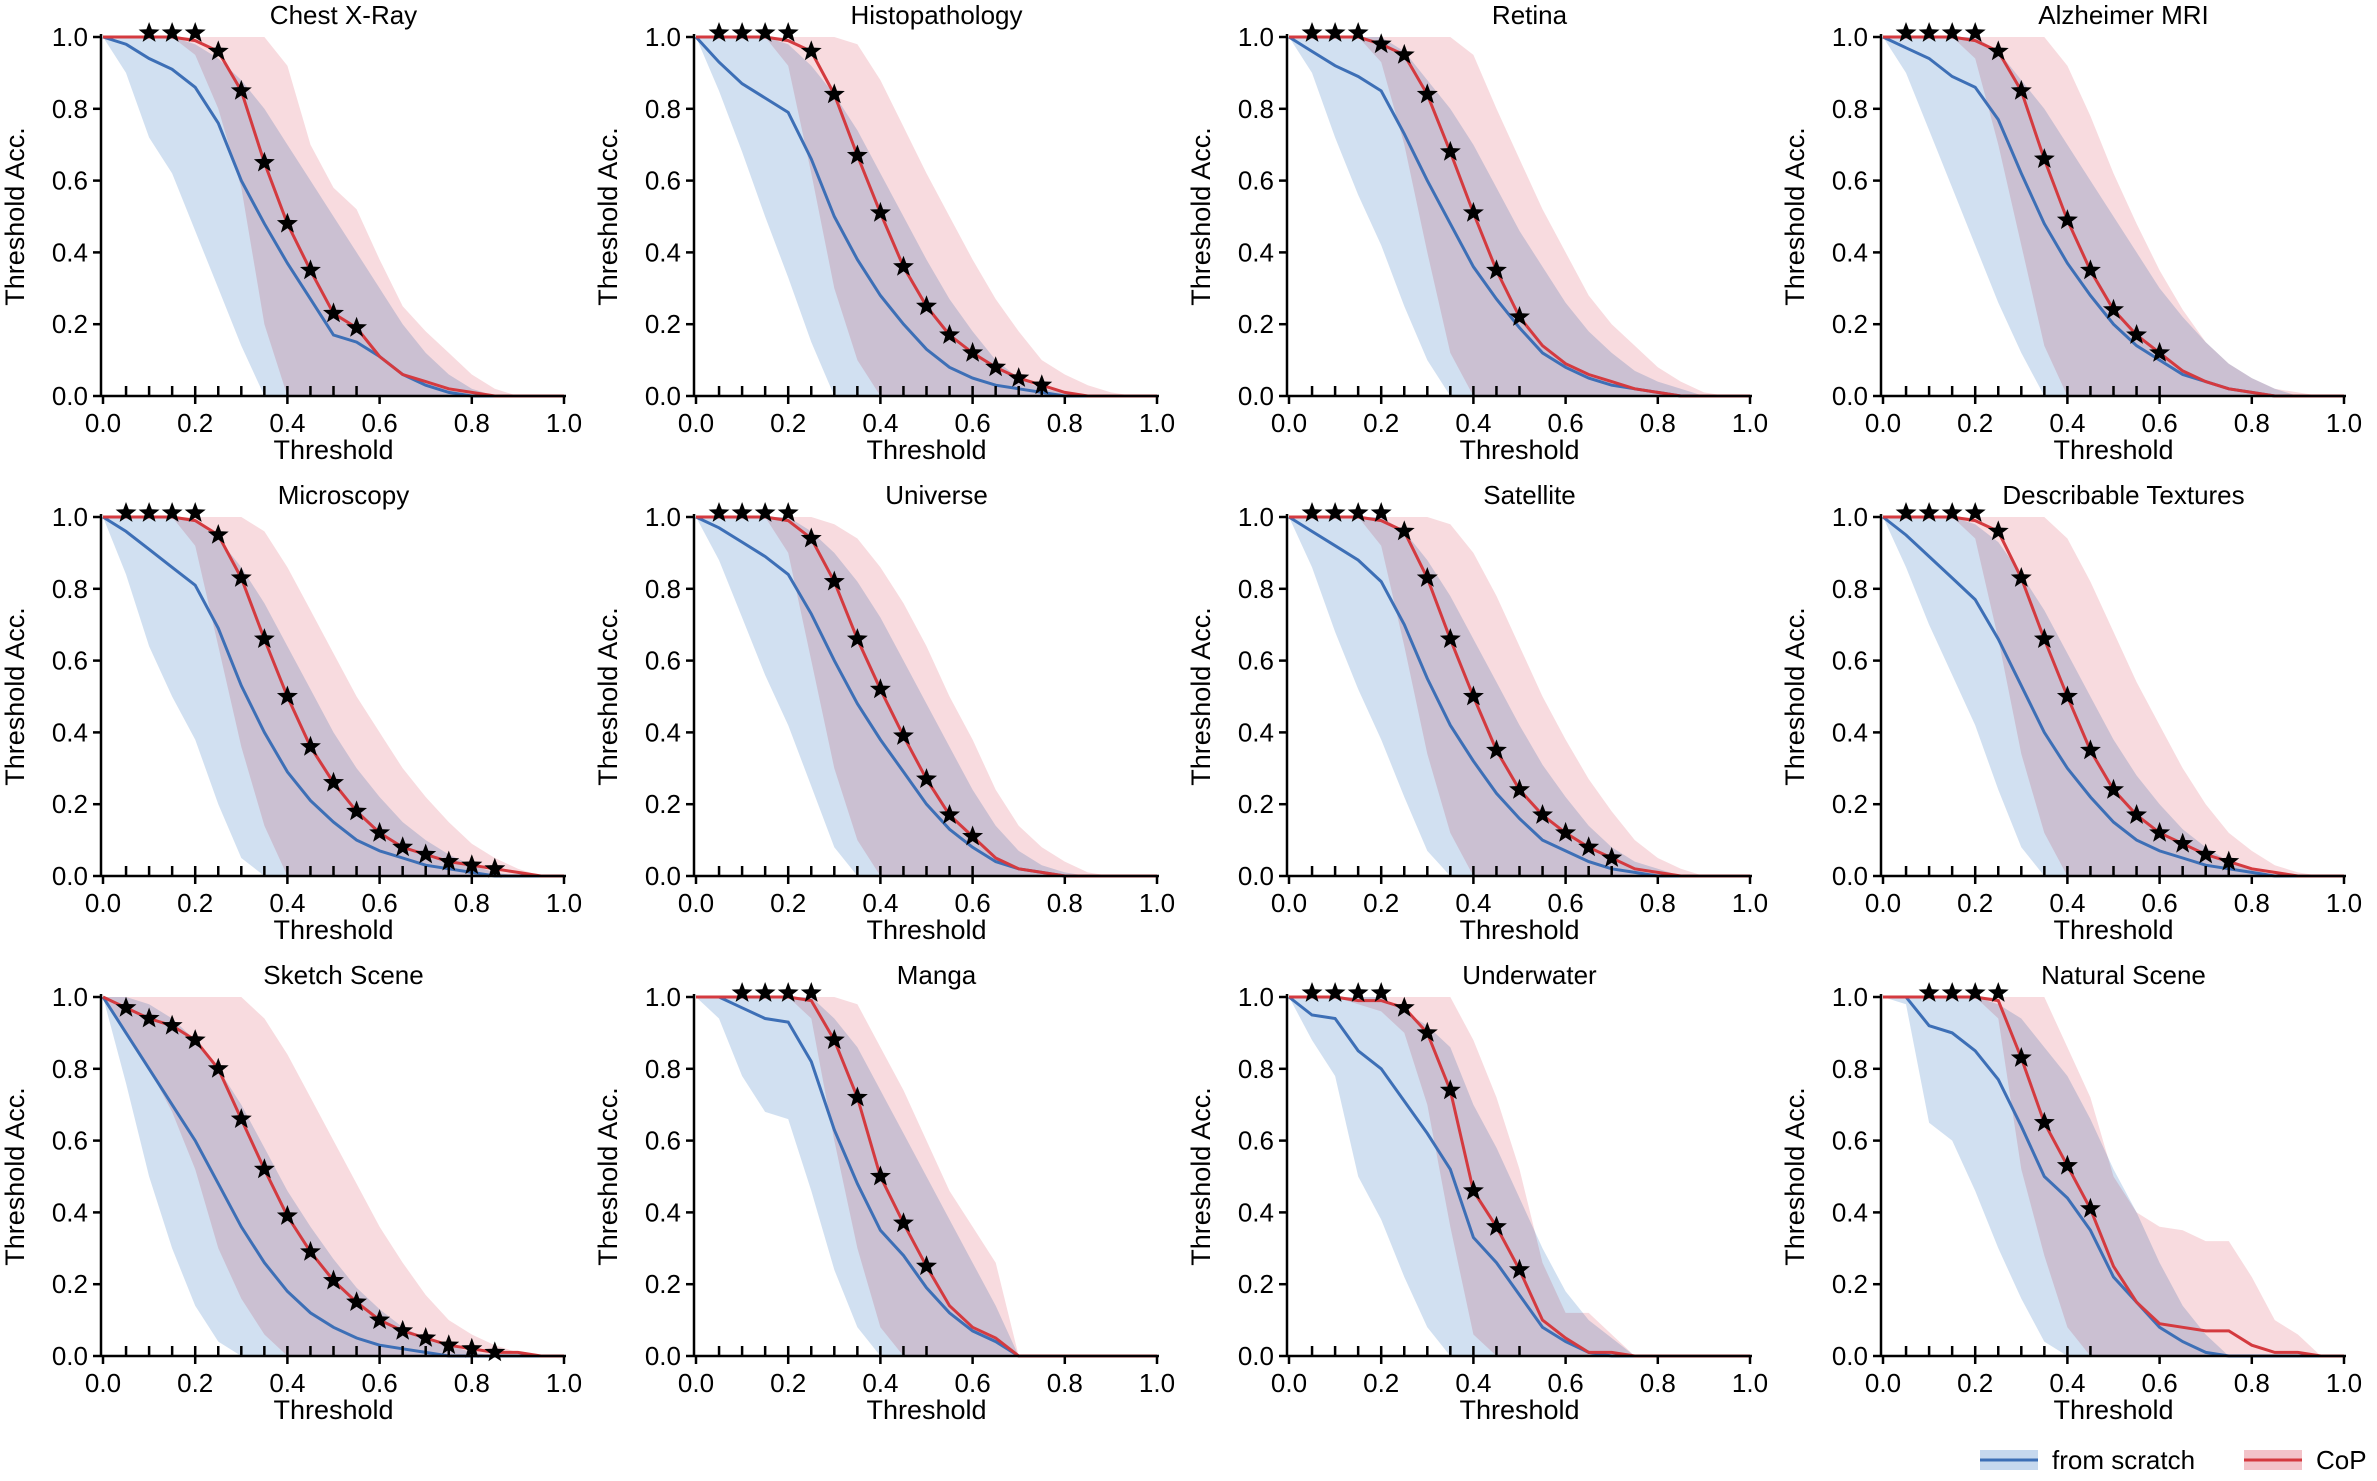  I want to click on legend-scratch-label: from scratch, so click(2123, 1460).